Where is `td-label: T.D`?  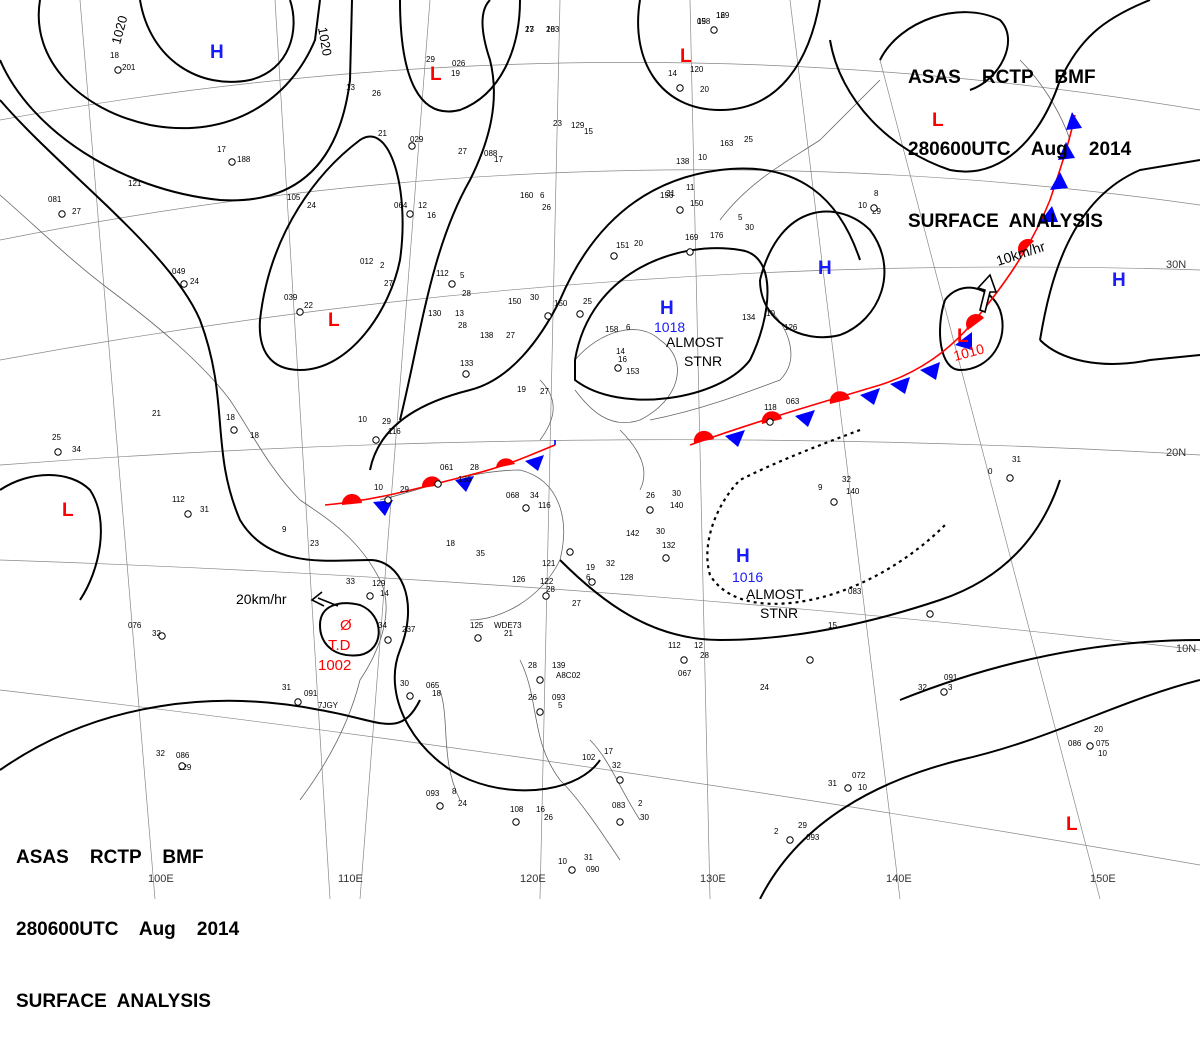
td-label: T.D is located at coordinates (339, 645).